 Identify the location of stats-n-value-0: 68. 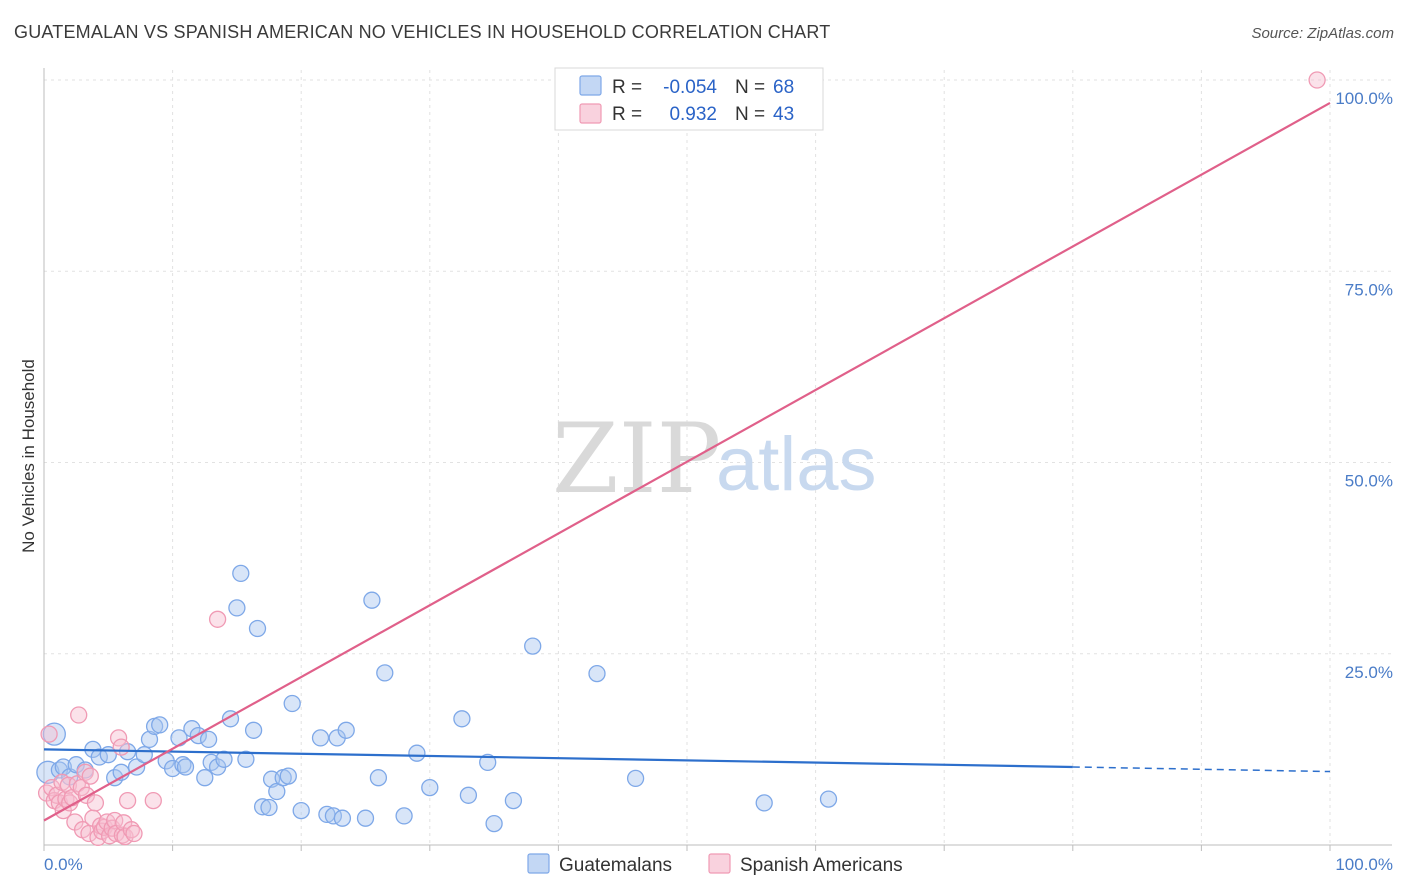
(783, 87).